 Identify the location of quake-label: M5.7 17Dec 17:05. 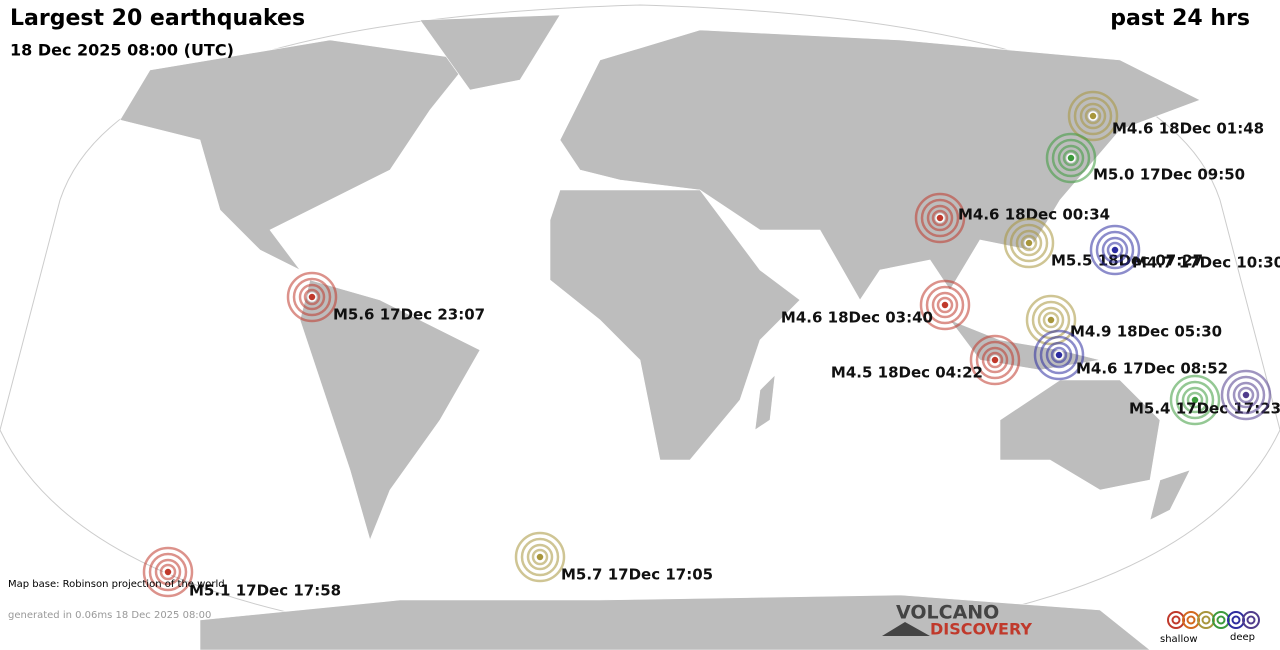
(637, 575).